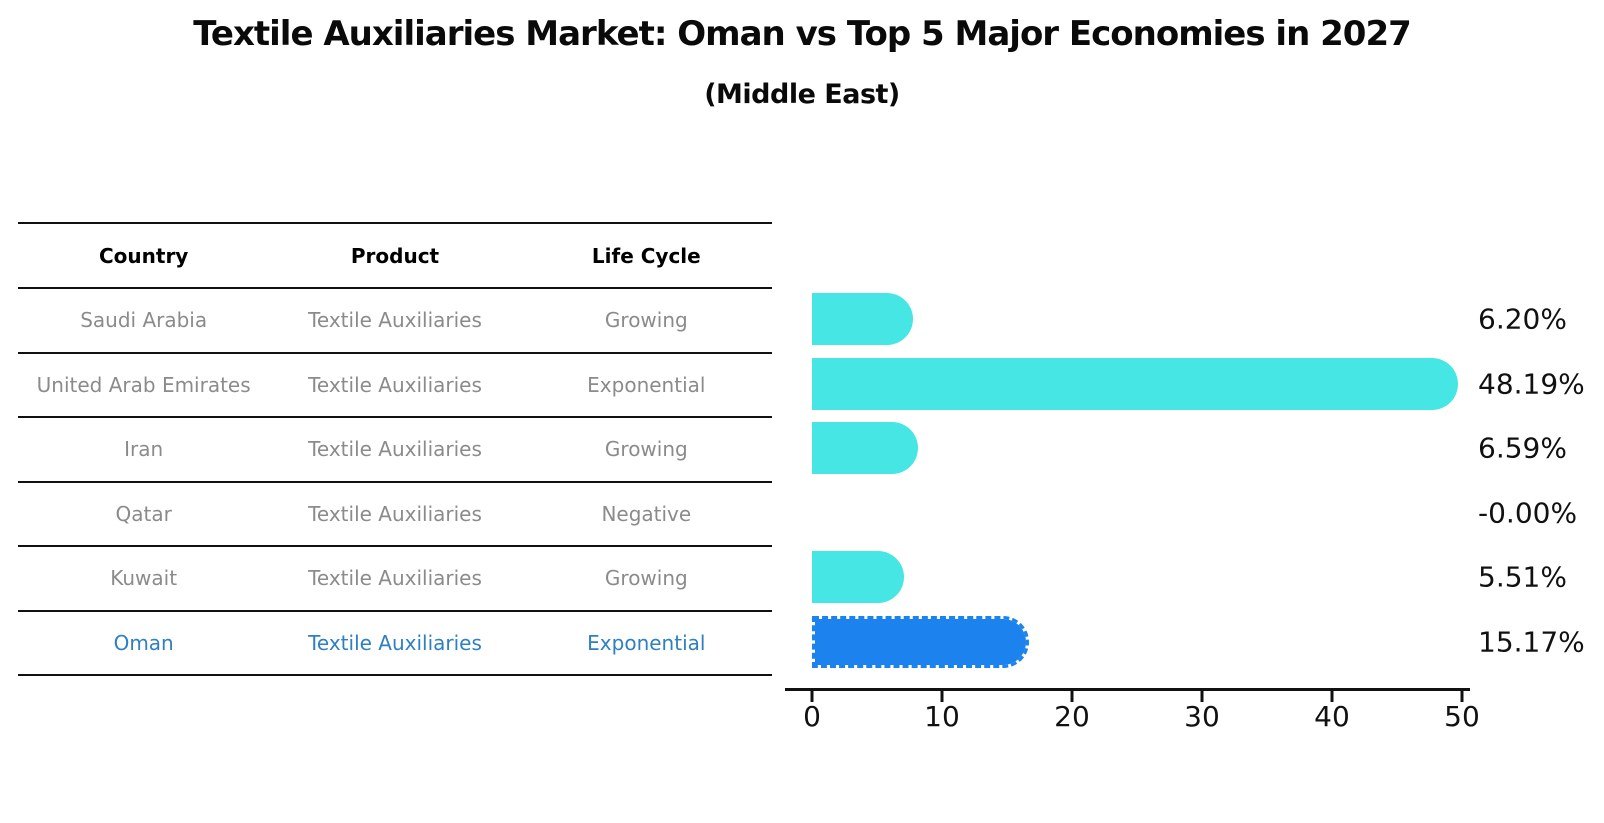  I want to click on x-axis-tick-label: 50, so click(1462, 716).